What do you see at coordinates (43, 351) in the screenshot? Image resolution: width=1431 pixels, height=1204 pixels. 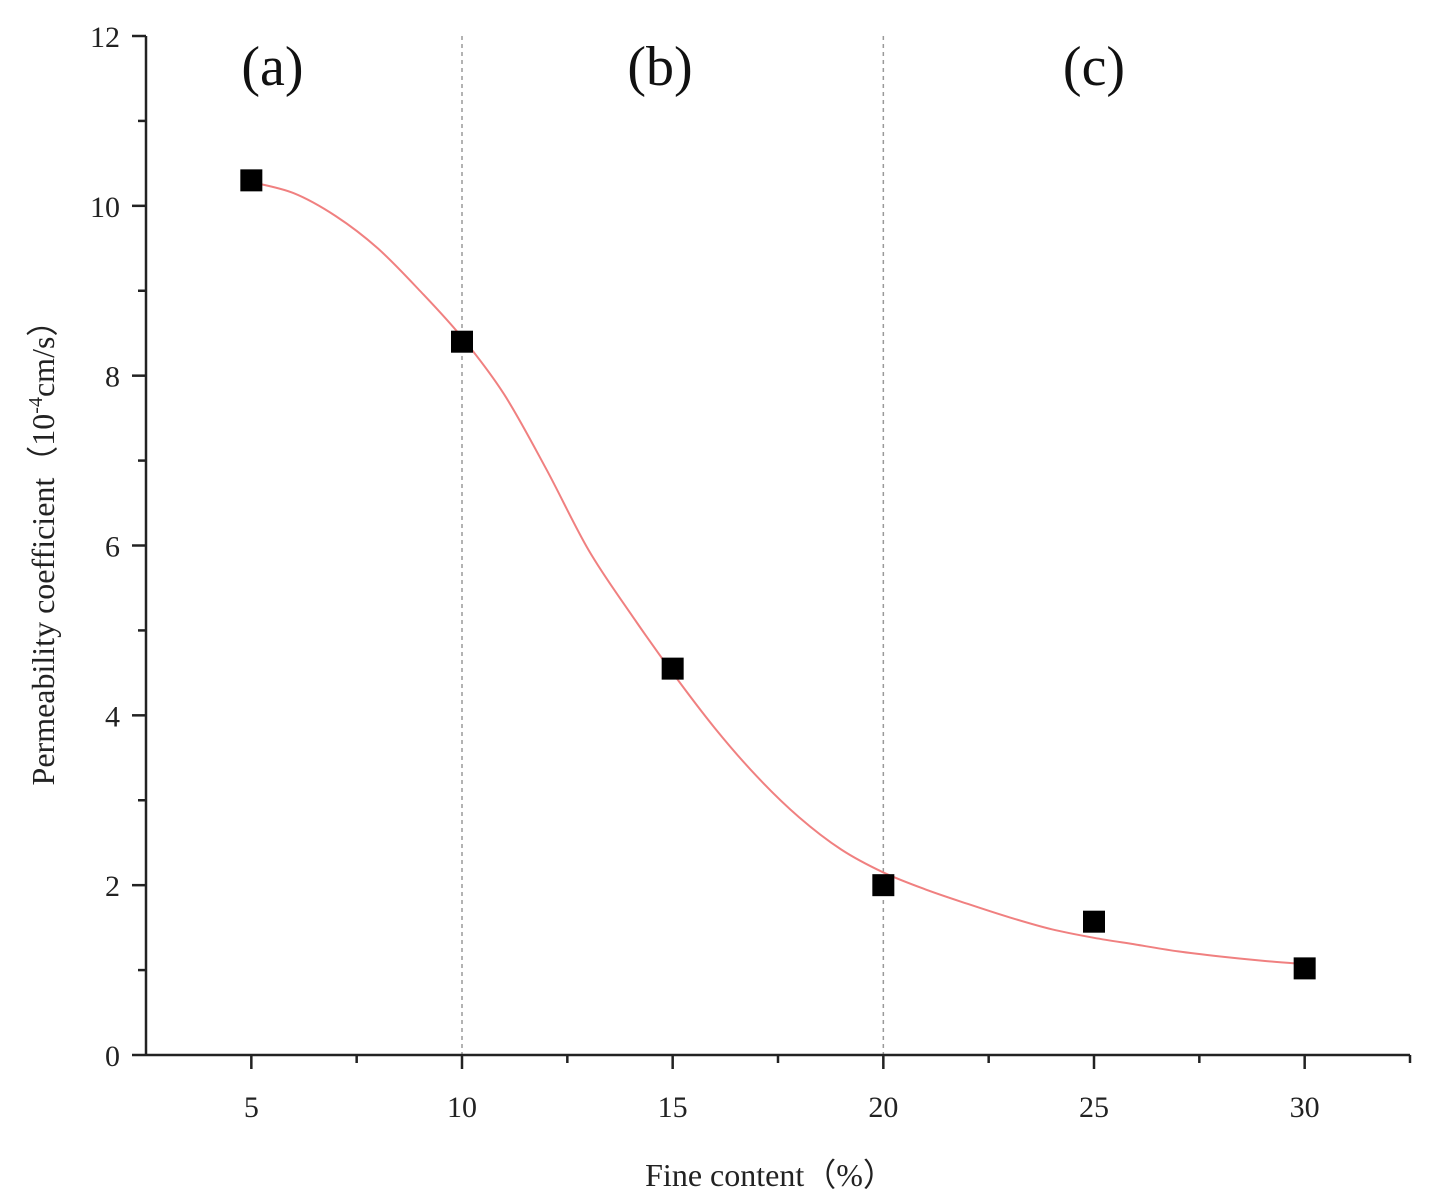 I see `y-axis-title-tail: cm/s）` at bounding box center [43, 351].